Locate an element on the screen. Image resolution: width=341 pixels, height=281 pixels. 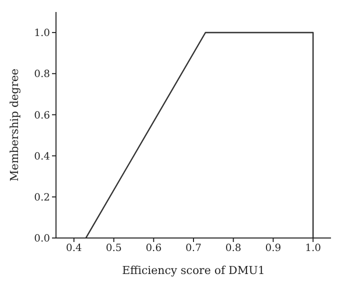
x-axis-title: Efficiency score of DMU1 is located at coordinates (193, 270).